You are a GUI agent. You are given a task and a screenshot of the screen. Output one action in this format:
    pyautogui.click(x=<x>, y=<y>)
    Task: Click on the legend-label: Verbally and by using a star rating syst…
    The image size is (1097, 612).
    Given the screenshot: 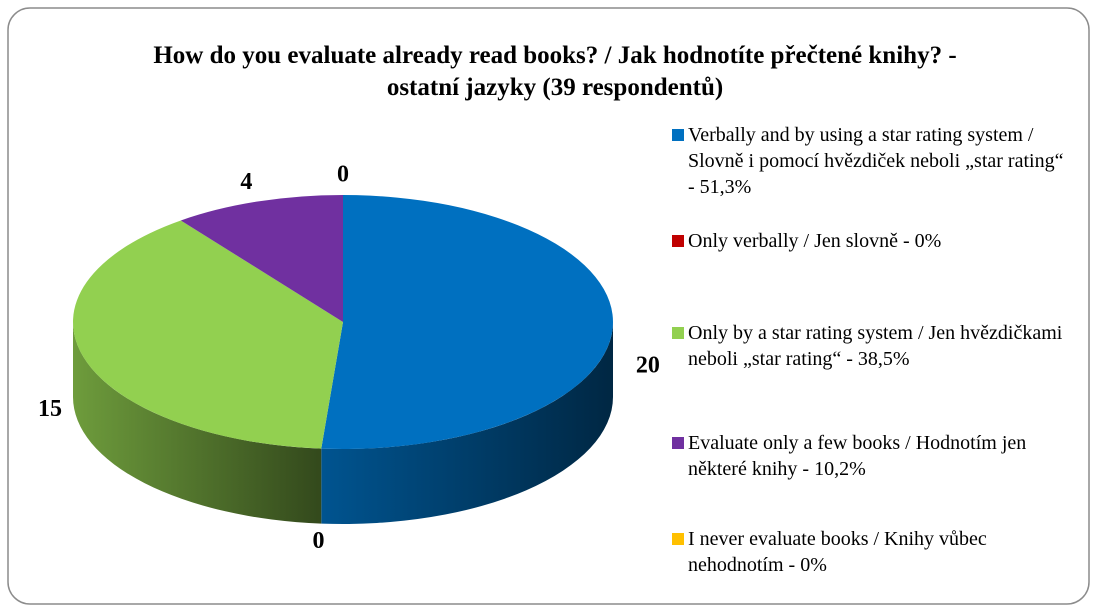 What is the action you would take?
    pyautogui.click(x=876, y=161)
    